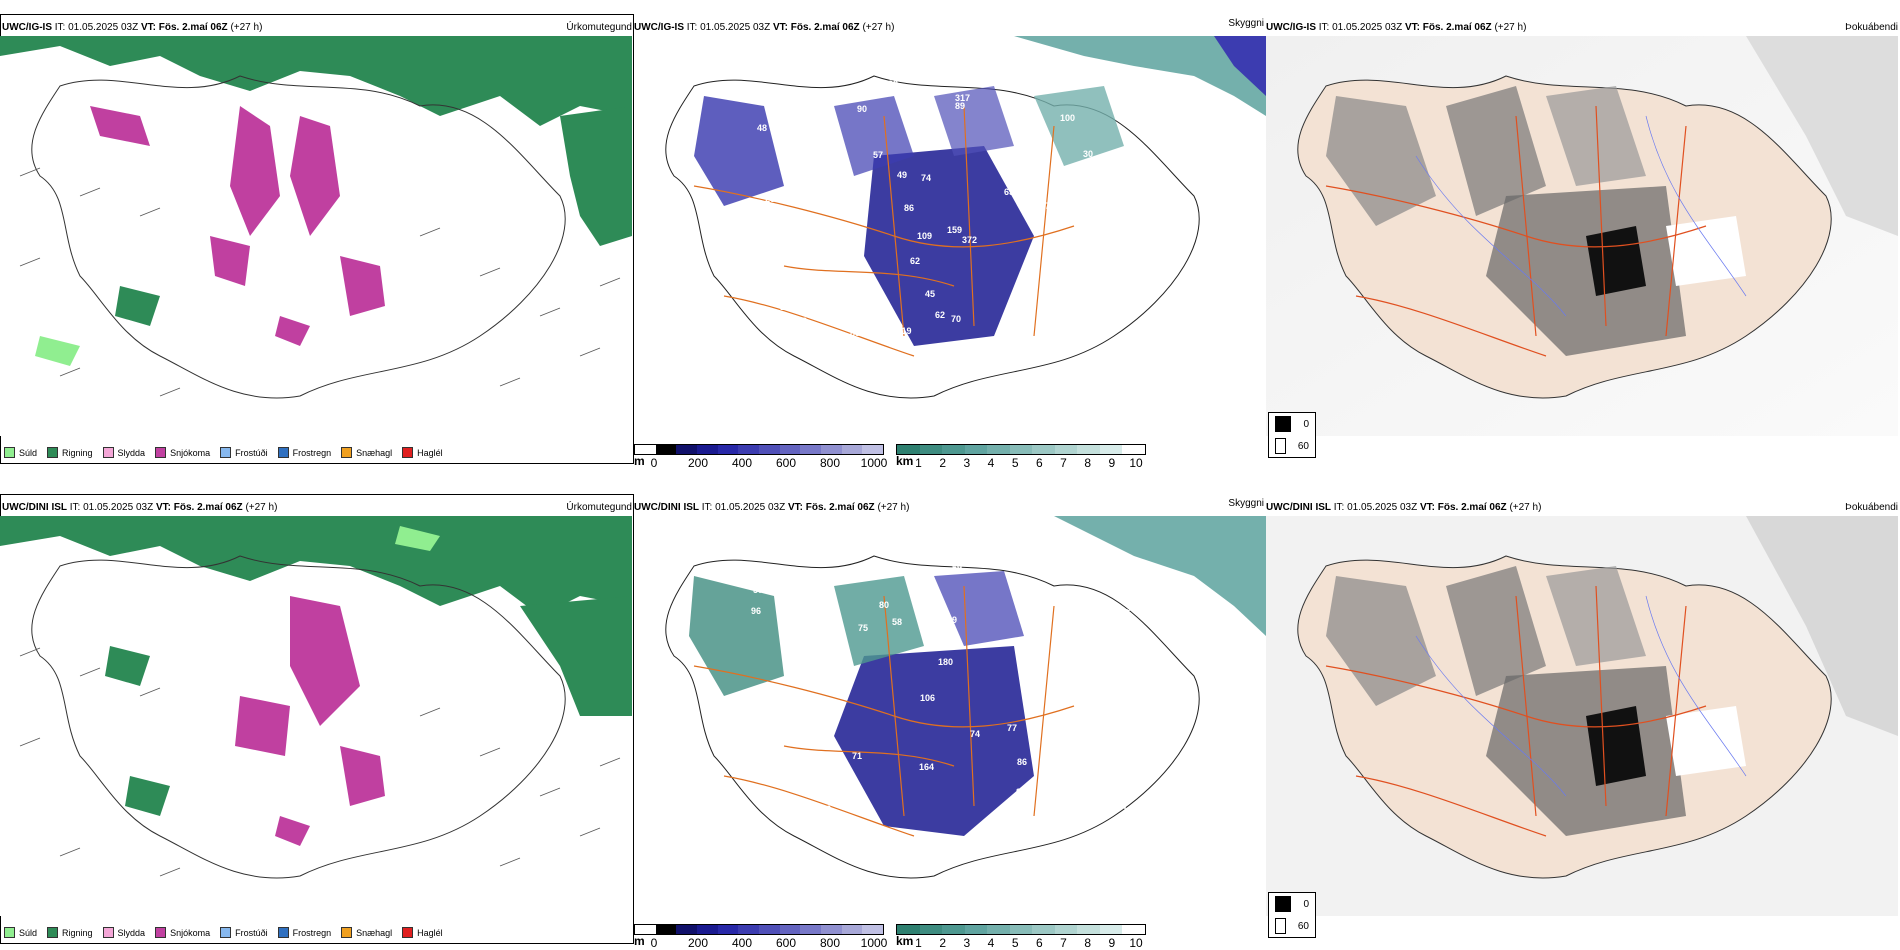  Describe the element at coordinates (942, 555) in the screenshot. I see `visibility-value-label: 72` at that location.